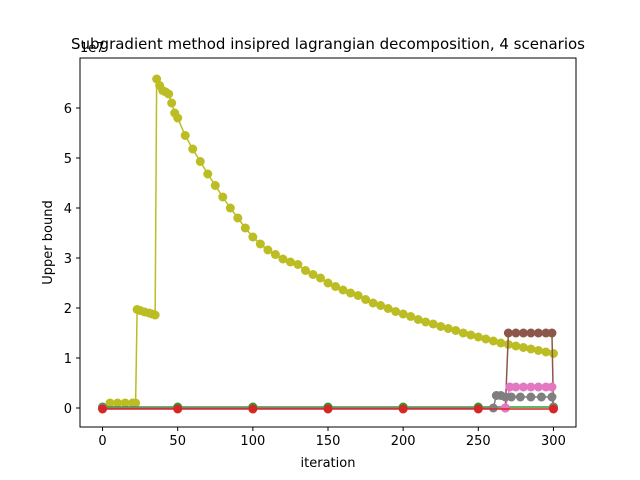  What do you see at coordinates (68, 359) in the screenshot?
I see `y-tick-label: 1` at bounding box center [68, 359].